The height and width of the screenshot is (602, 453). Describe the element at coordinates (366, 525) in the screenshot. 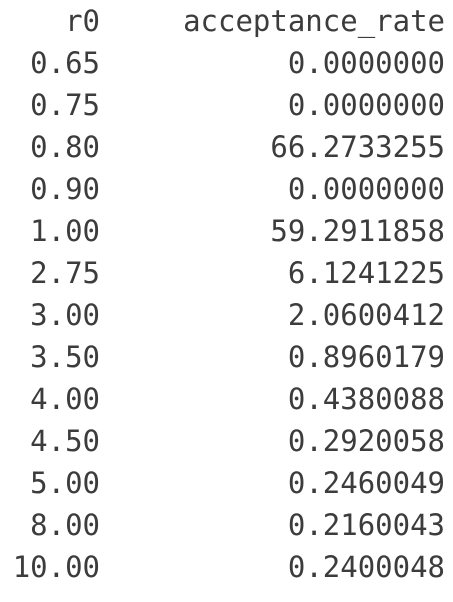

I see `cell-acceptance-rate: 0.2160043` at that location.